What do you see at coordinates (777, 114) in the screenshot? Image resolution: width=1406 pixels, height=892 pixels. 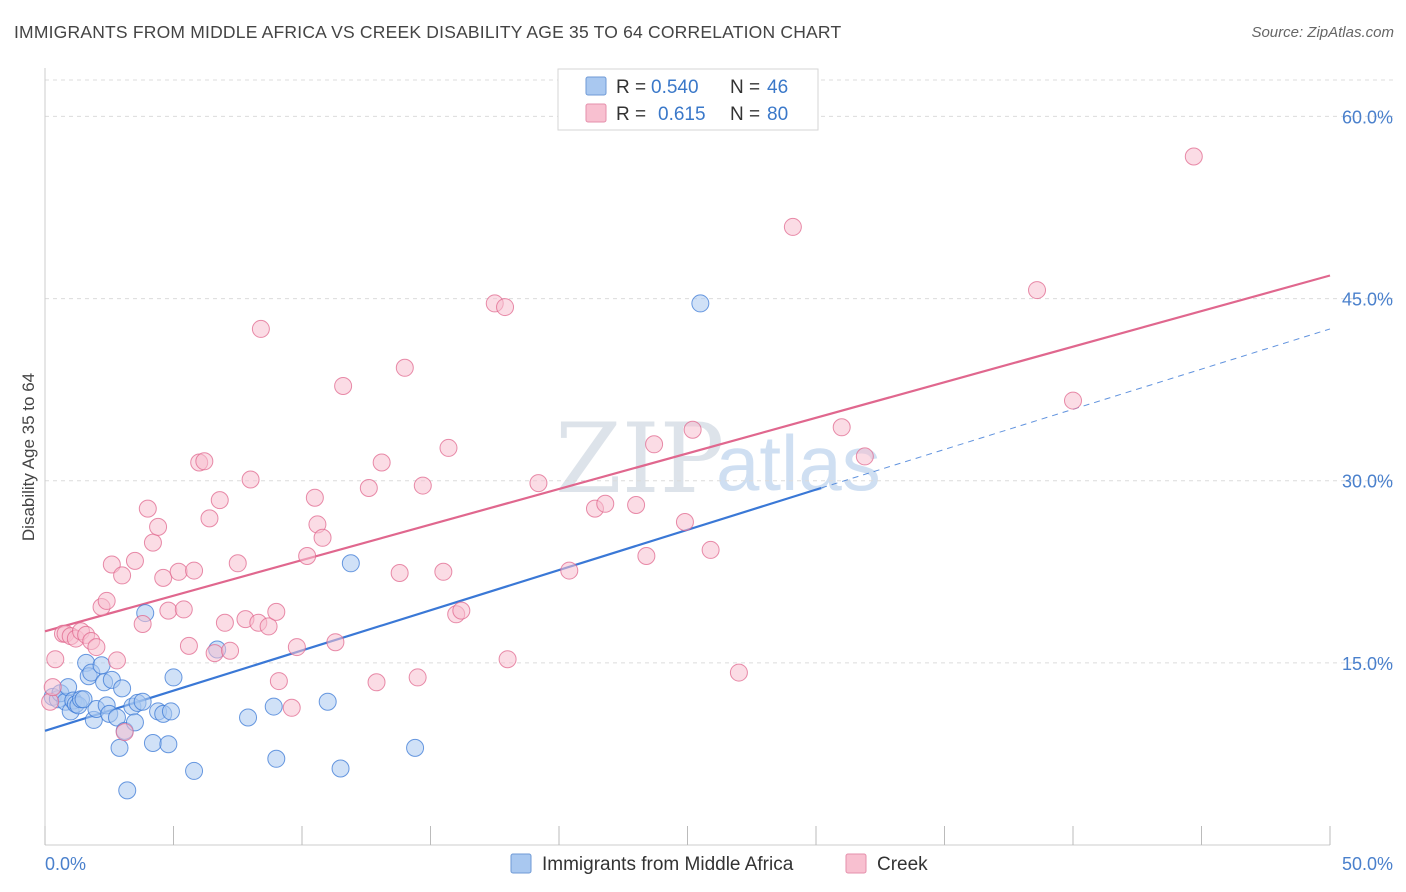 I see `stats-n-value: 80` at bounding box center [777, 114].